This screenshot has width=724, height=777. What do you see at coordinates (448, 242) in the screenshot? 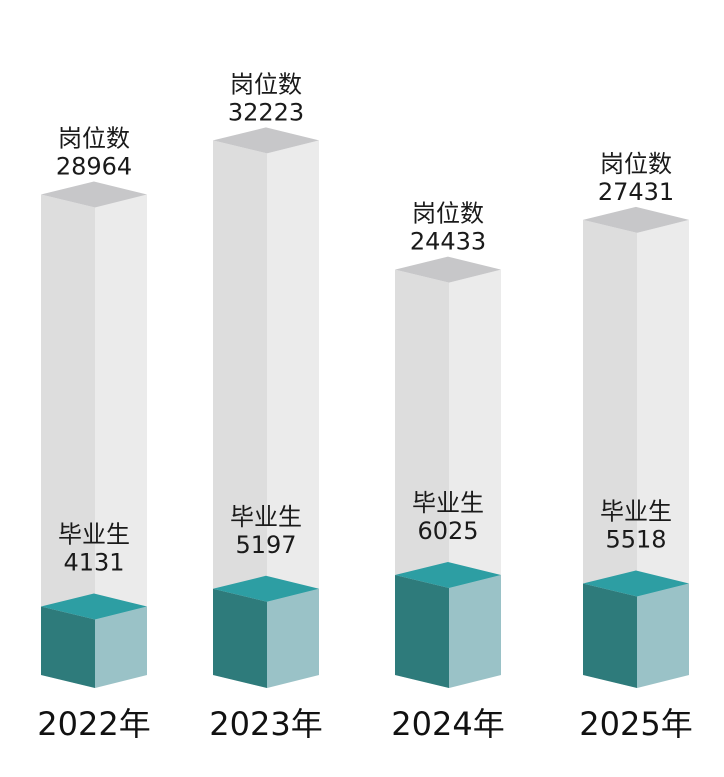
I see `jobs-value-label: 24433` at bounding box center [448, 242].